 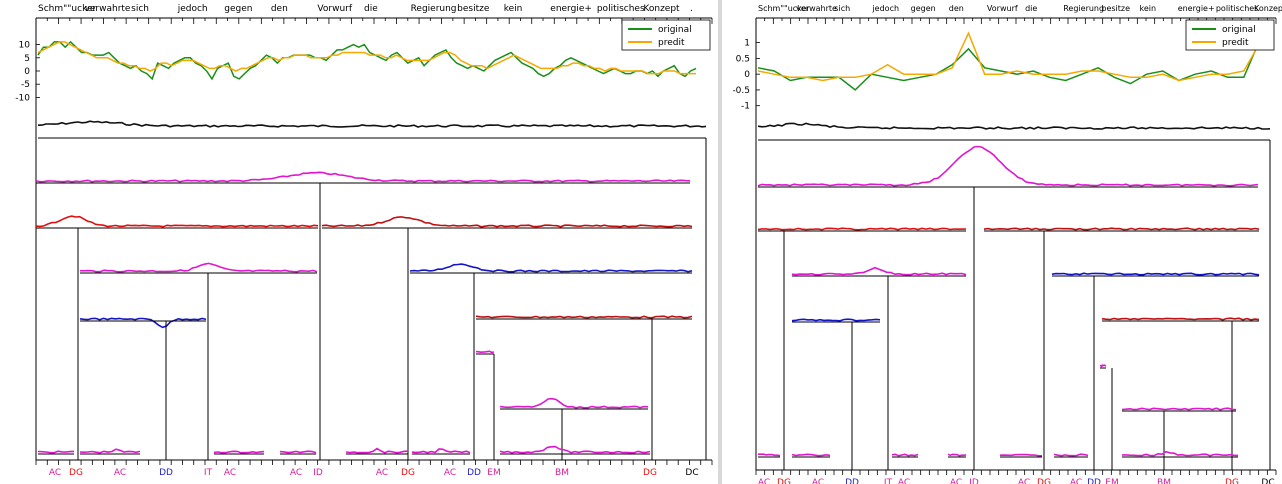 What do you see at coordinates (1164, 481) in the screenshot?
I see `tree-node-label: BM` at bounding box center [1164, 481].